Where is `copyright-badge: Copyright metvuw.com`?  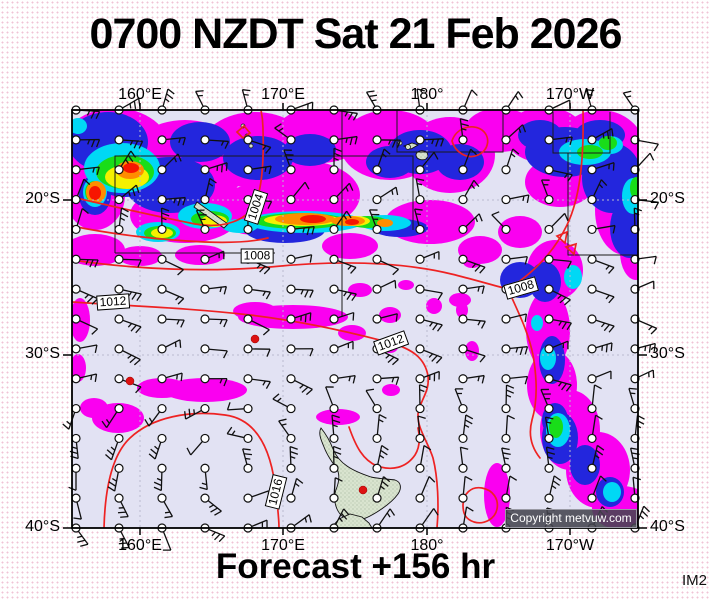
copyright-badge: Copyright metvuw.com is located at coordinates (571, 518).